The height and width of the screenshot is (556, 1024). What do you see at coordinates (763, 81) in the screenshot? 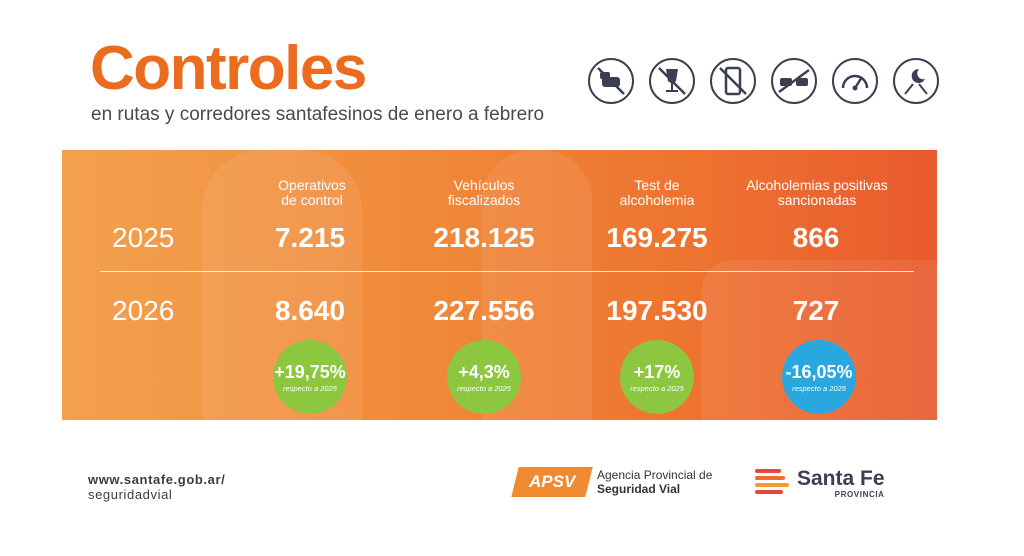
I see `icon-row` at bounding box center [763, 81].